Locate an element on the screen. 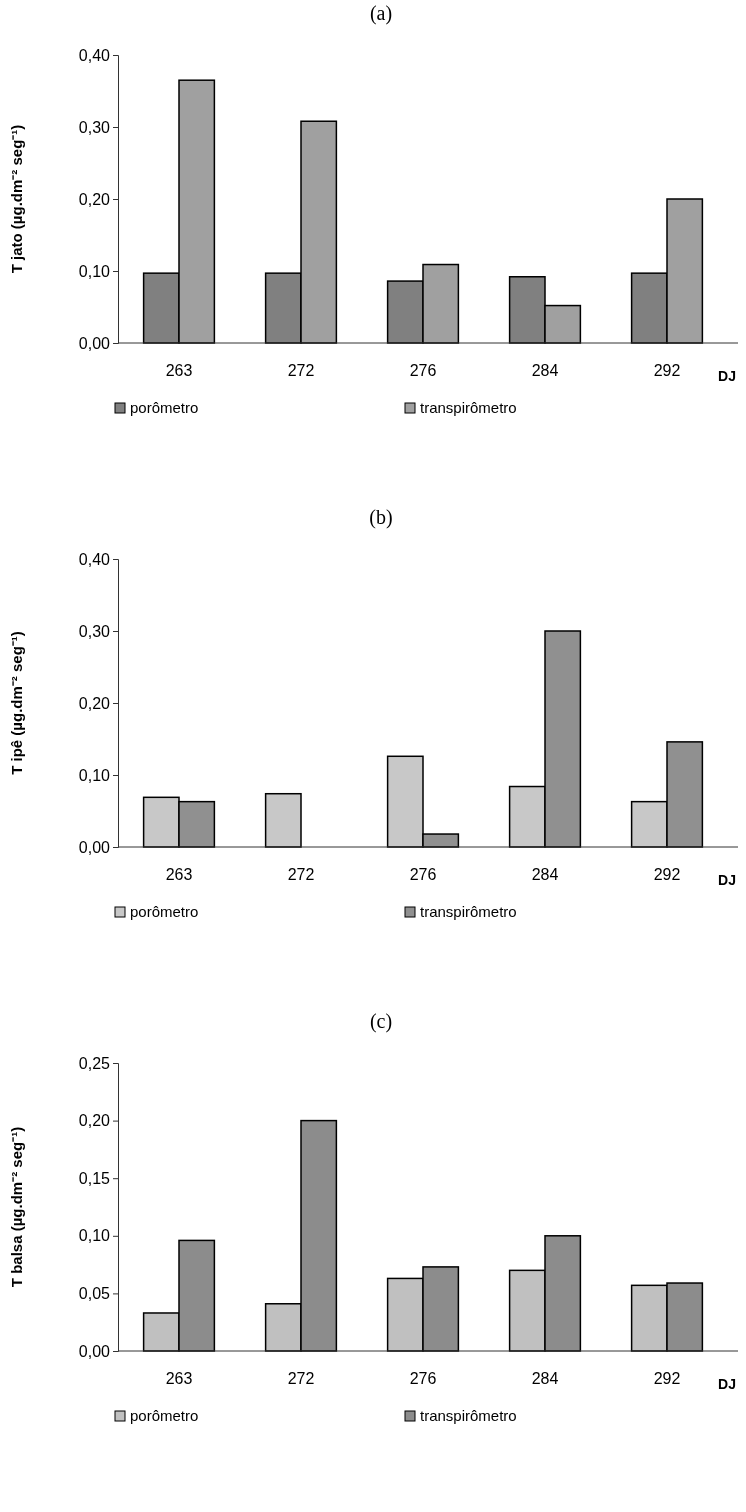  y-tick-label: 0,15 is located at coordinates (94, 1178).